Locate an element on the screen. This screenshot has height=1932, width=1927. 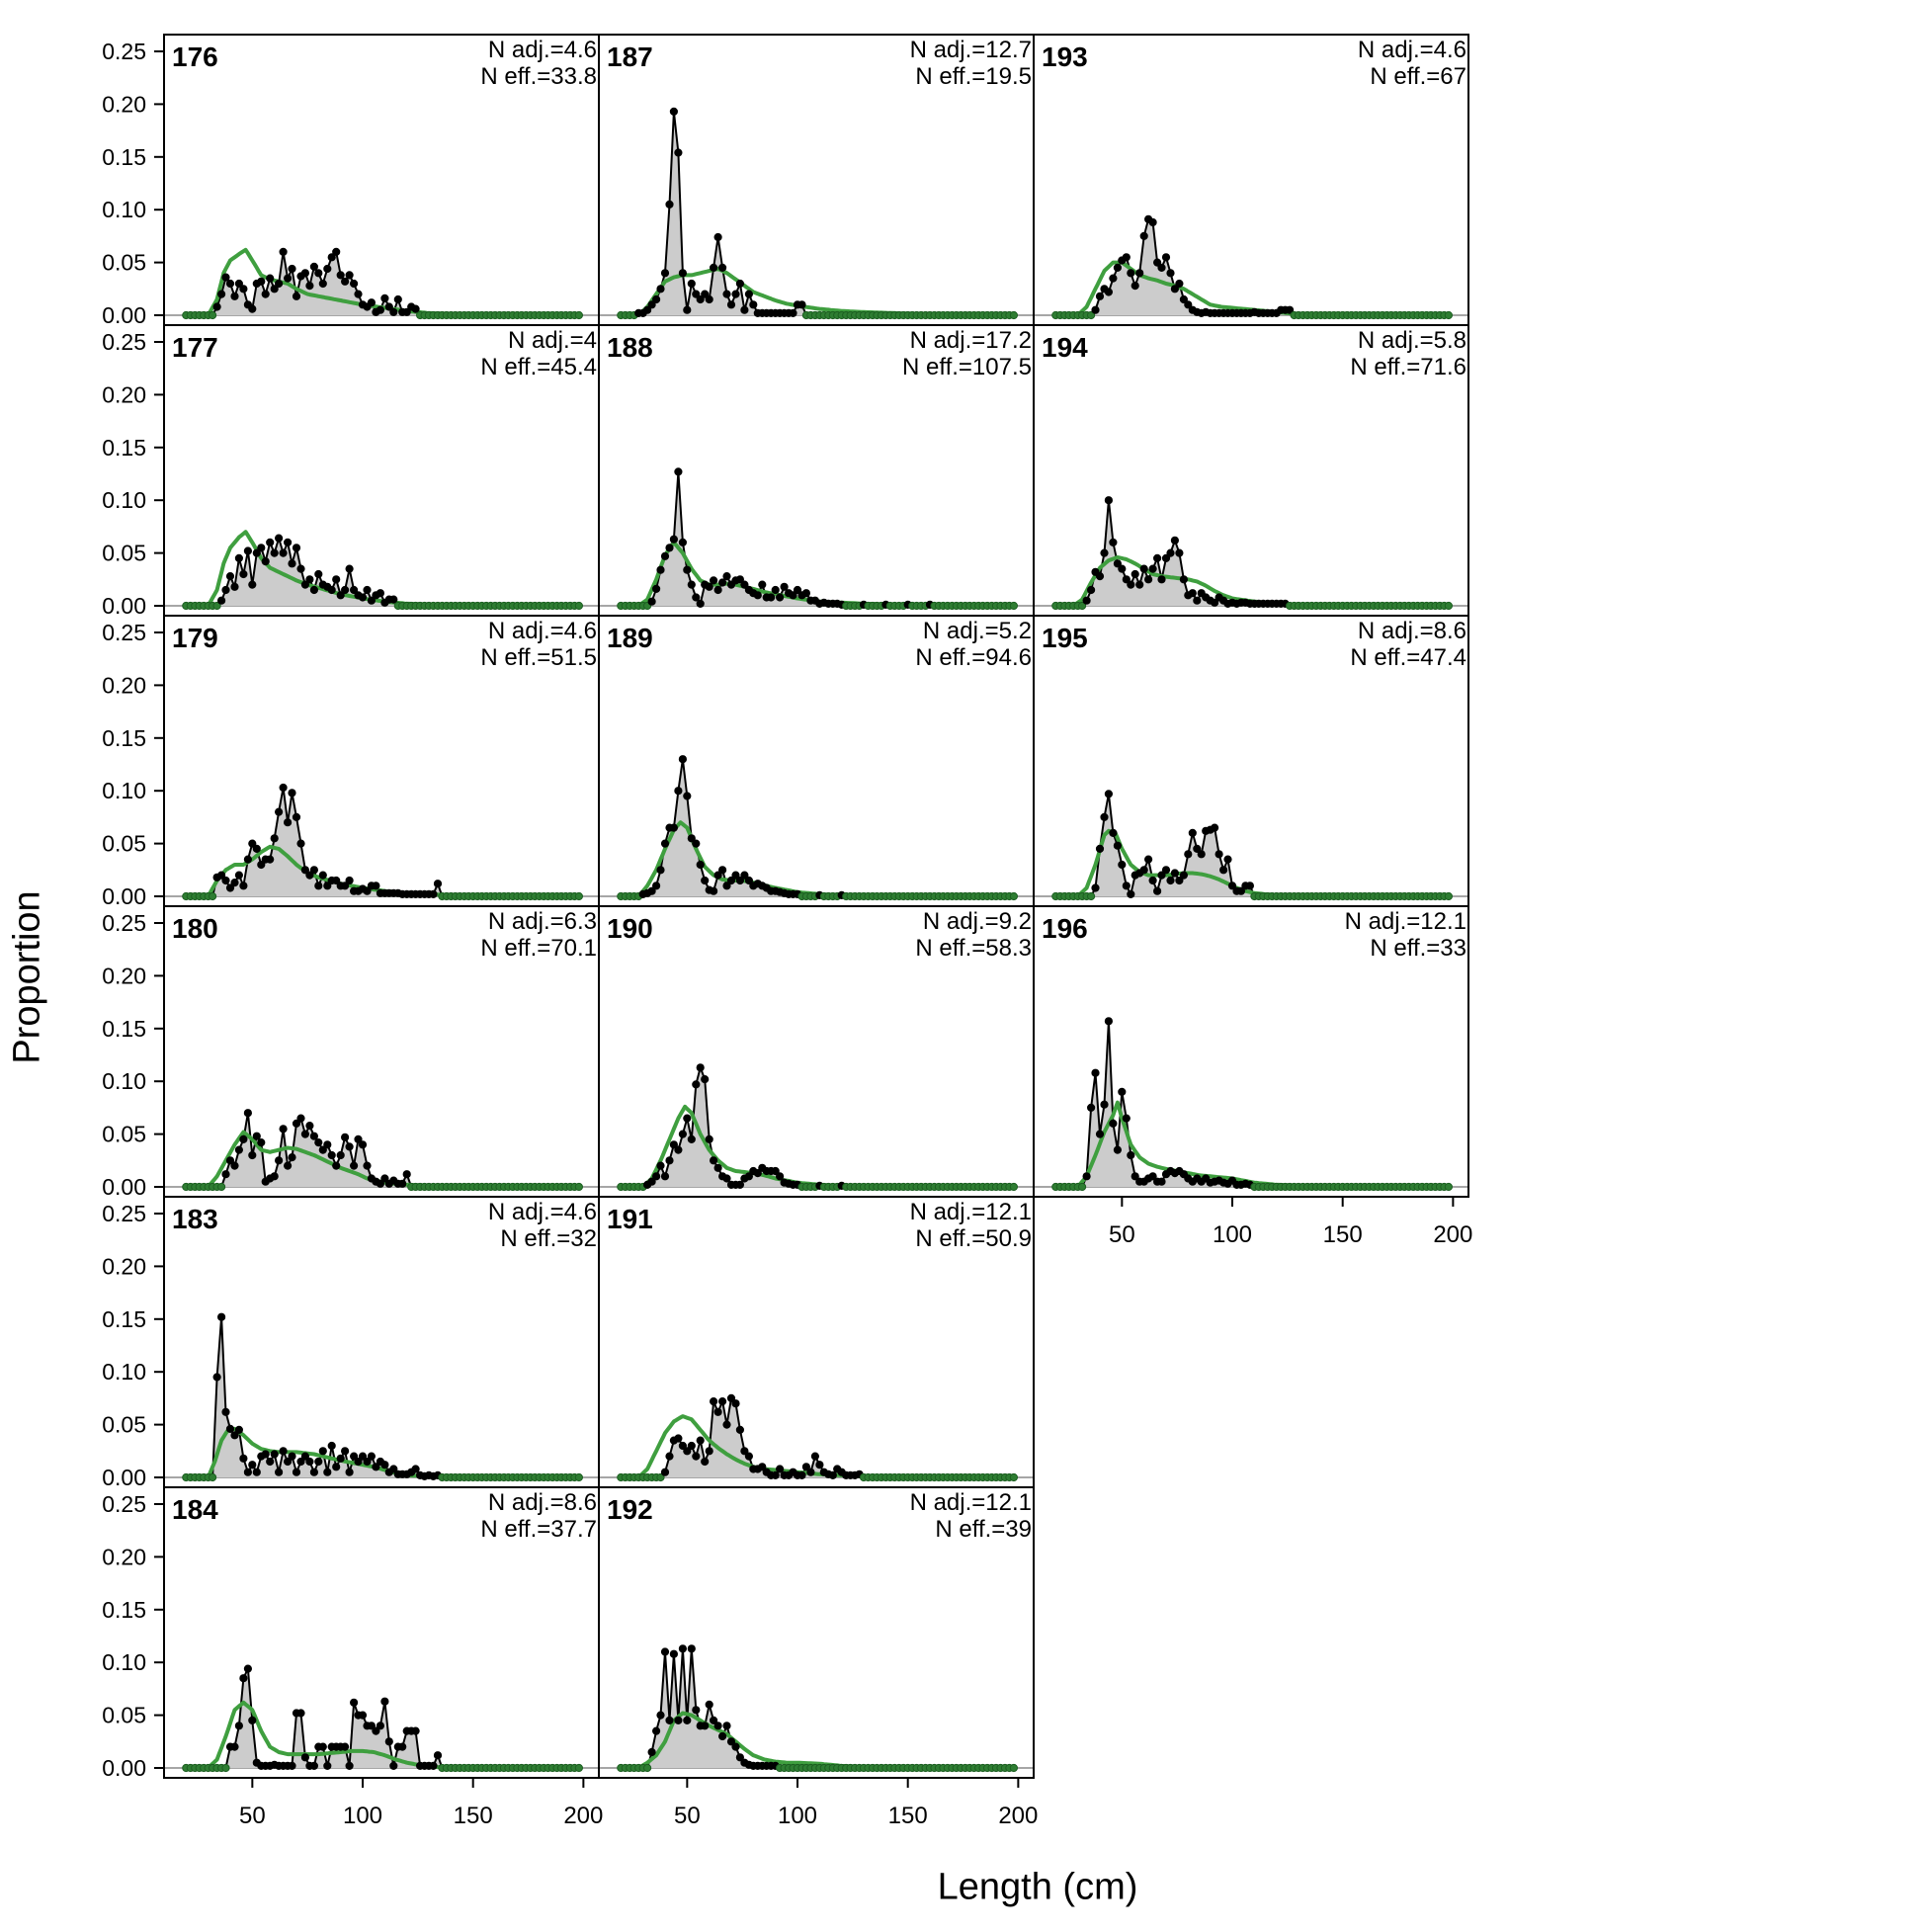
n-eff-label: N eff.=33.8 is located at coordinates (538, 76).